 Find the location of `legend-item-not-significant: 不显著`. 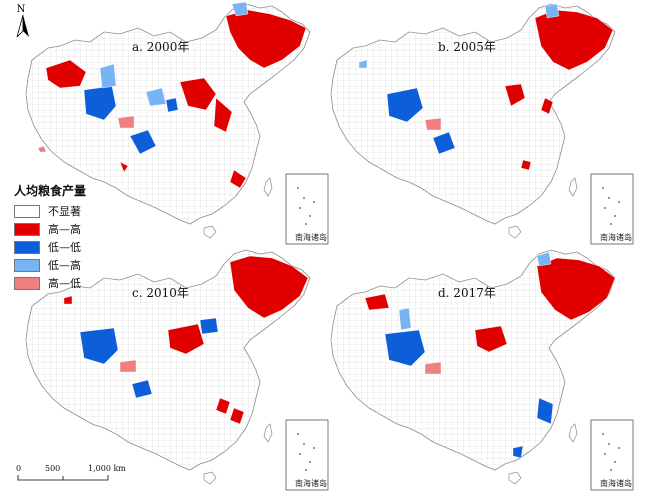

legend-item-not-significant: 不显著 is located at coordinates (50, 211).